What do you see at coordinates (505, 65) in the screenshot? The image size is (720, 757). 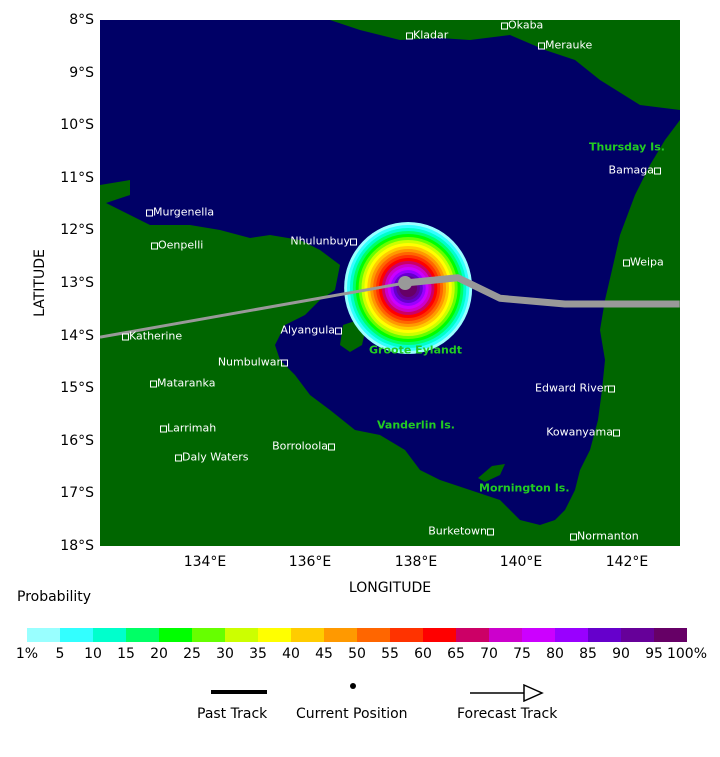 I see `new-guinea` at bounding box center [505, 65].